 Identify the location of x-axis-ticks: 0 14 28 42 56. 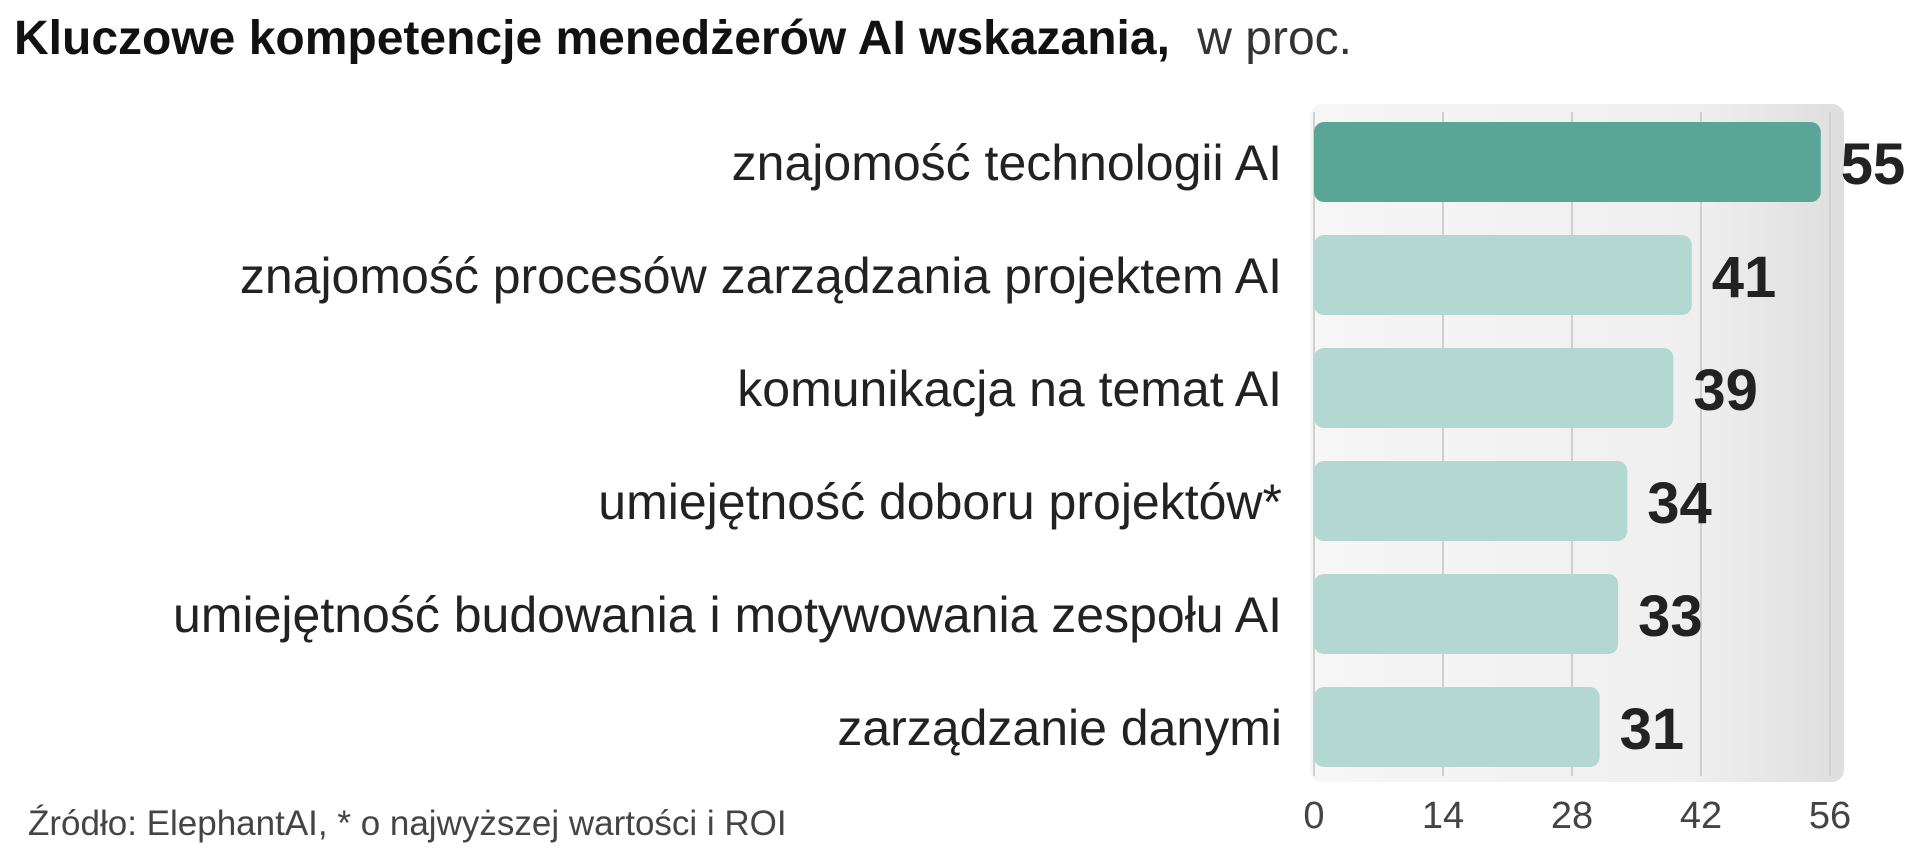
(1577, 816).